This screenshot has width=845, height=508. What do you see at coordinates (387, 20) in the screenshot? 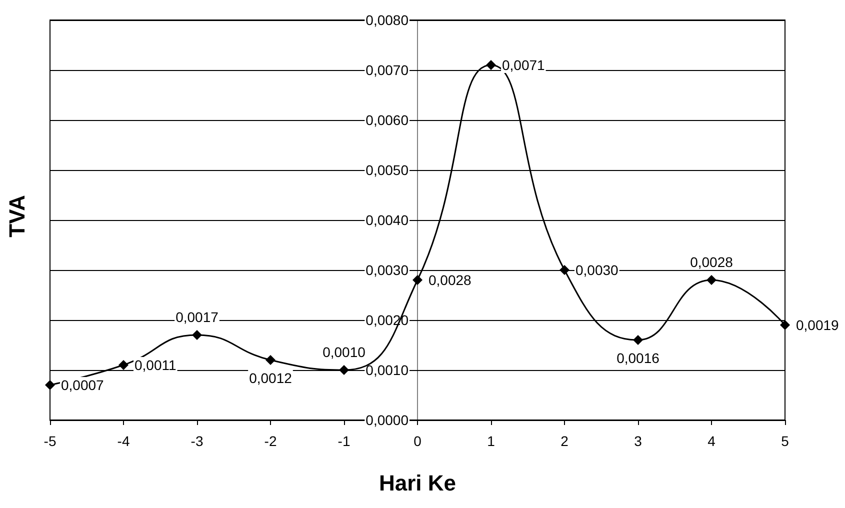
I see `y-tick-label: 0,0080` at bounding box center [387, 20].